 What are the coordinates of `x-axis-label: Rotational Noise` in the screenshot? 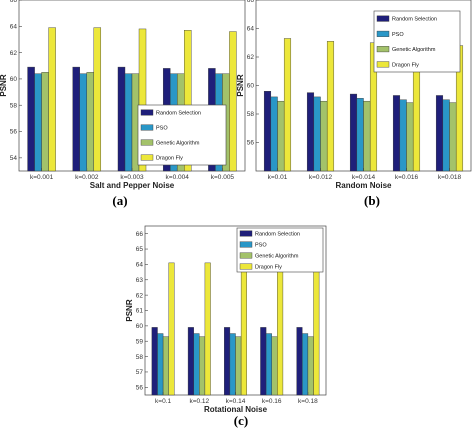 It's located at (236, 409).